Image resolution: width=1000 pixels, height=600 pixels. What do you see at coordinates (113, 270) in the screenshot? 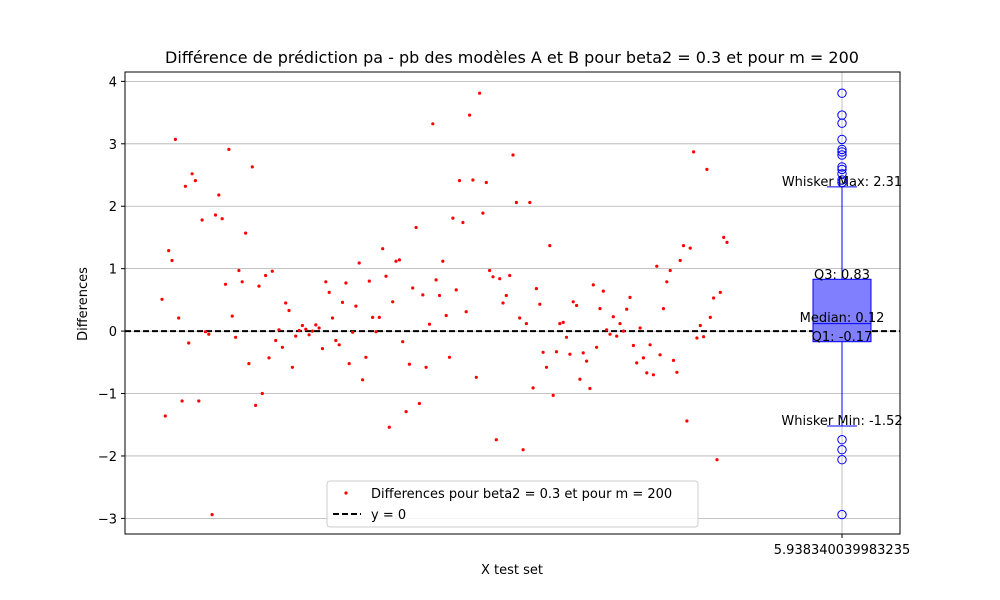
I see `y-tick-label: 1` at bounding box center [113, 270].